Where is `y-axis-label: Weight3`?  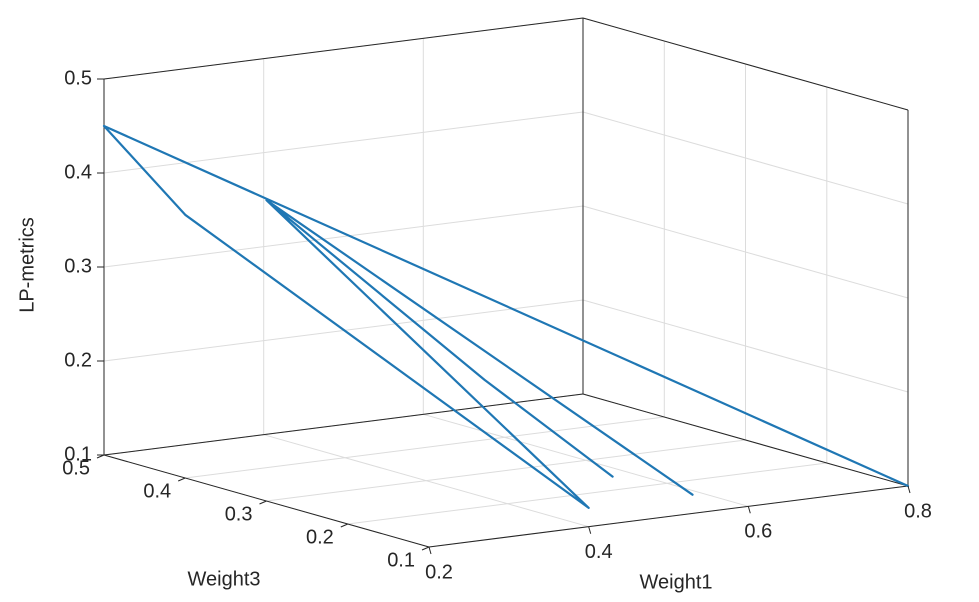
y-axis-label: Weight3 is located at coordinates (223, 579).